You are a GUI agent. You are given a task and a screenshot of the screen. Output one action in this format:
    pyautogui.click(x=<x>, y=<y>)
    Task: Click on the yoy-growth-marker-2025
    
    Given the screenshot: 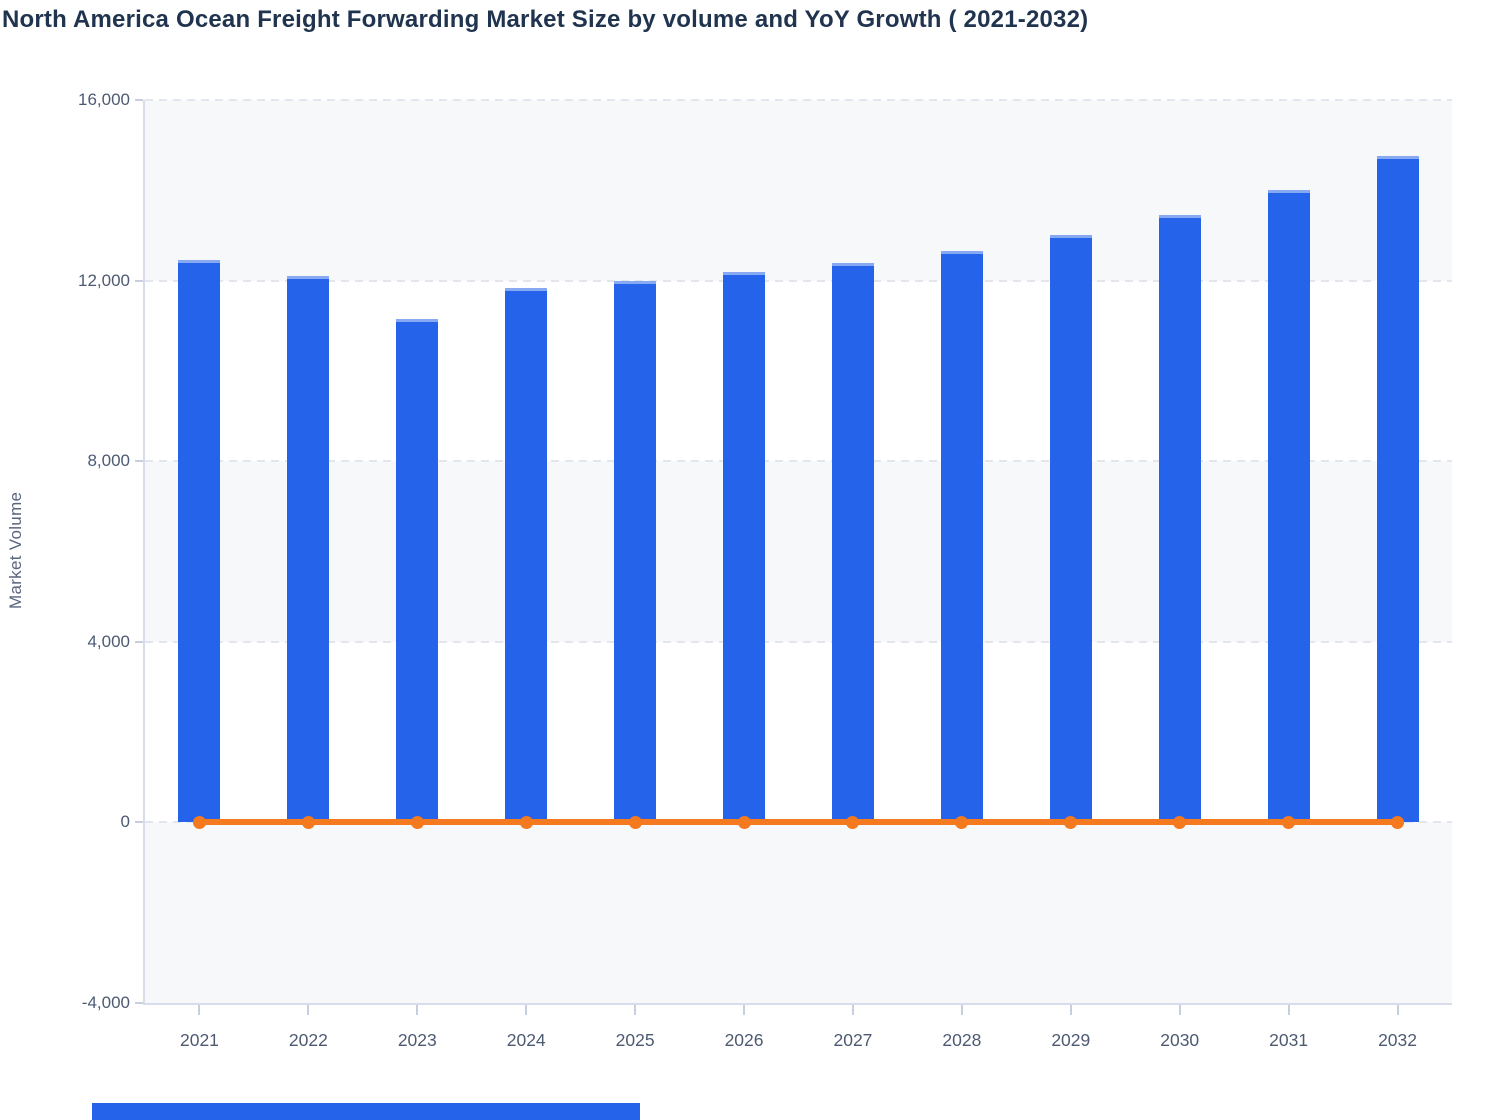 What is the action you would take?
    pyautogui.click(x=635, y=822)
    